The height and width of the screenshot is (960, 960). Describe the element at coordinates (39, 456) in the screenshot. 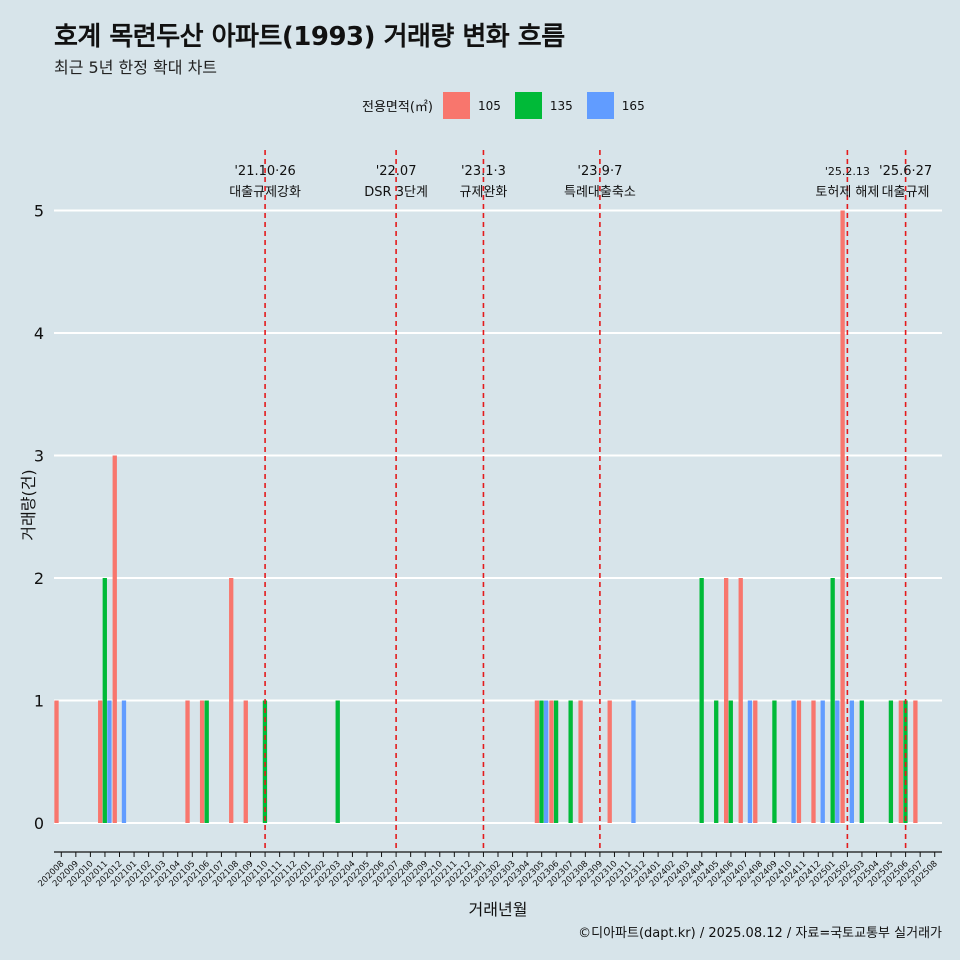

I see `y-tick-label: 3` at that location.